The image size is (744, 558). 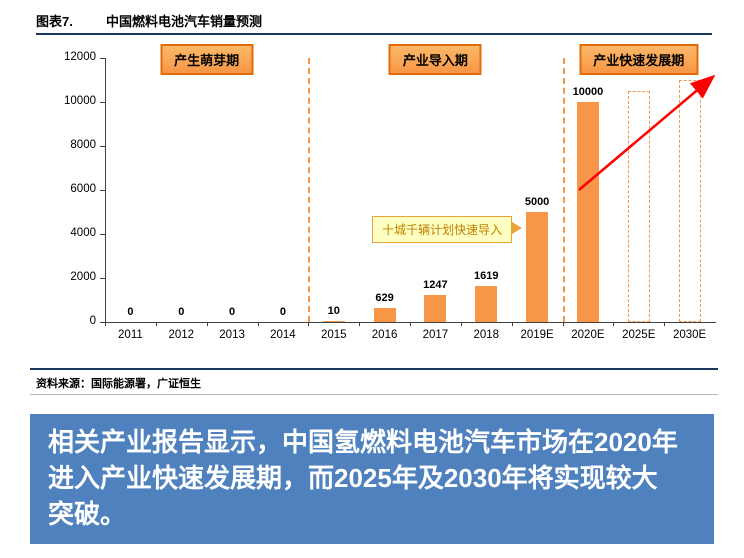 What do you see at coordinates (63, 384) in the screenshot?
I see `source-prefix: 资料来源：` at bounding box center [63, 384].